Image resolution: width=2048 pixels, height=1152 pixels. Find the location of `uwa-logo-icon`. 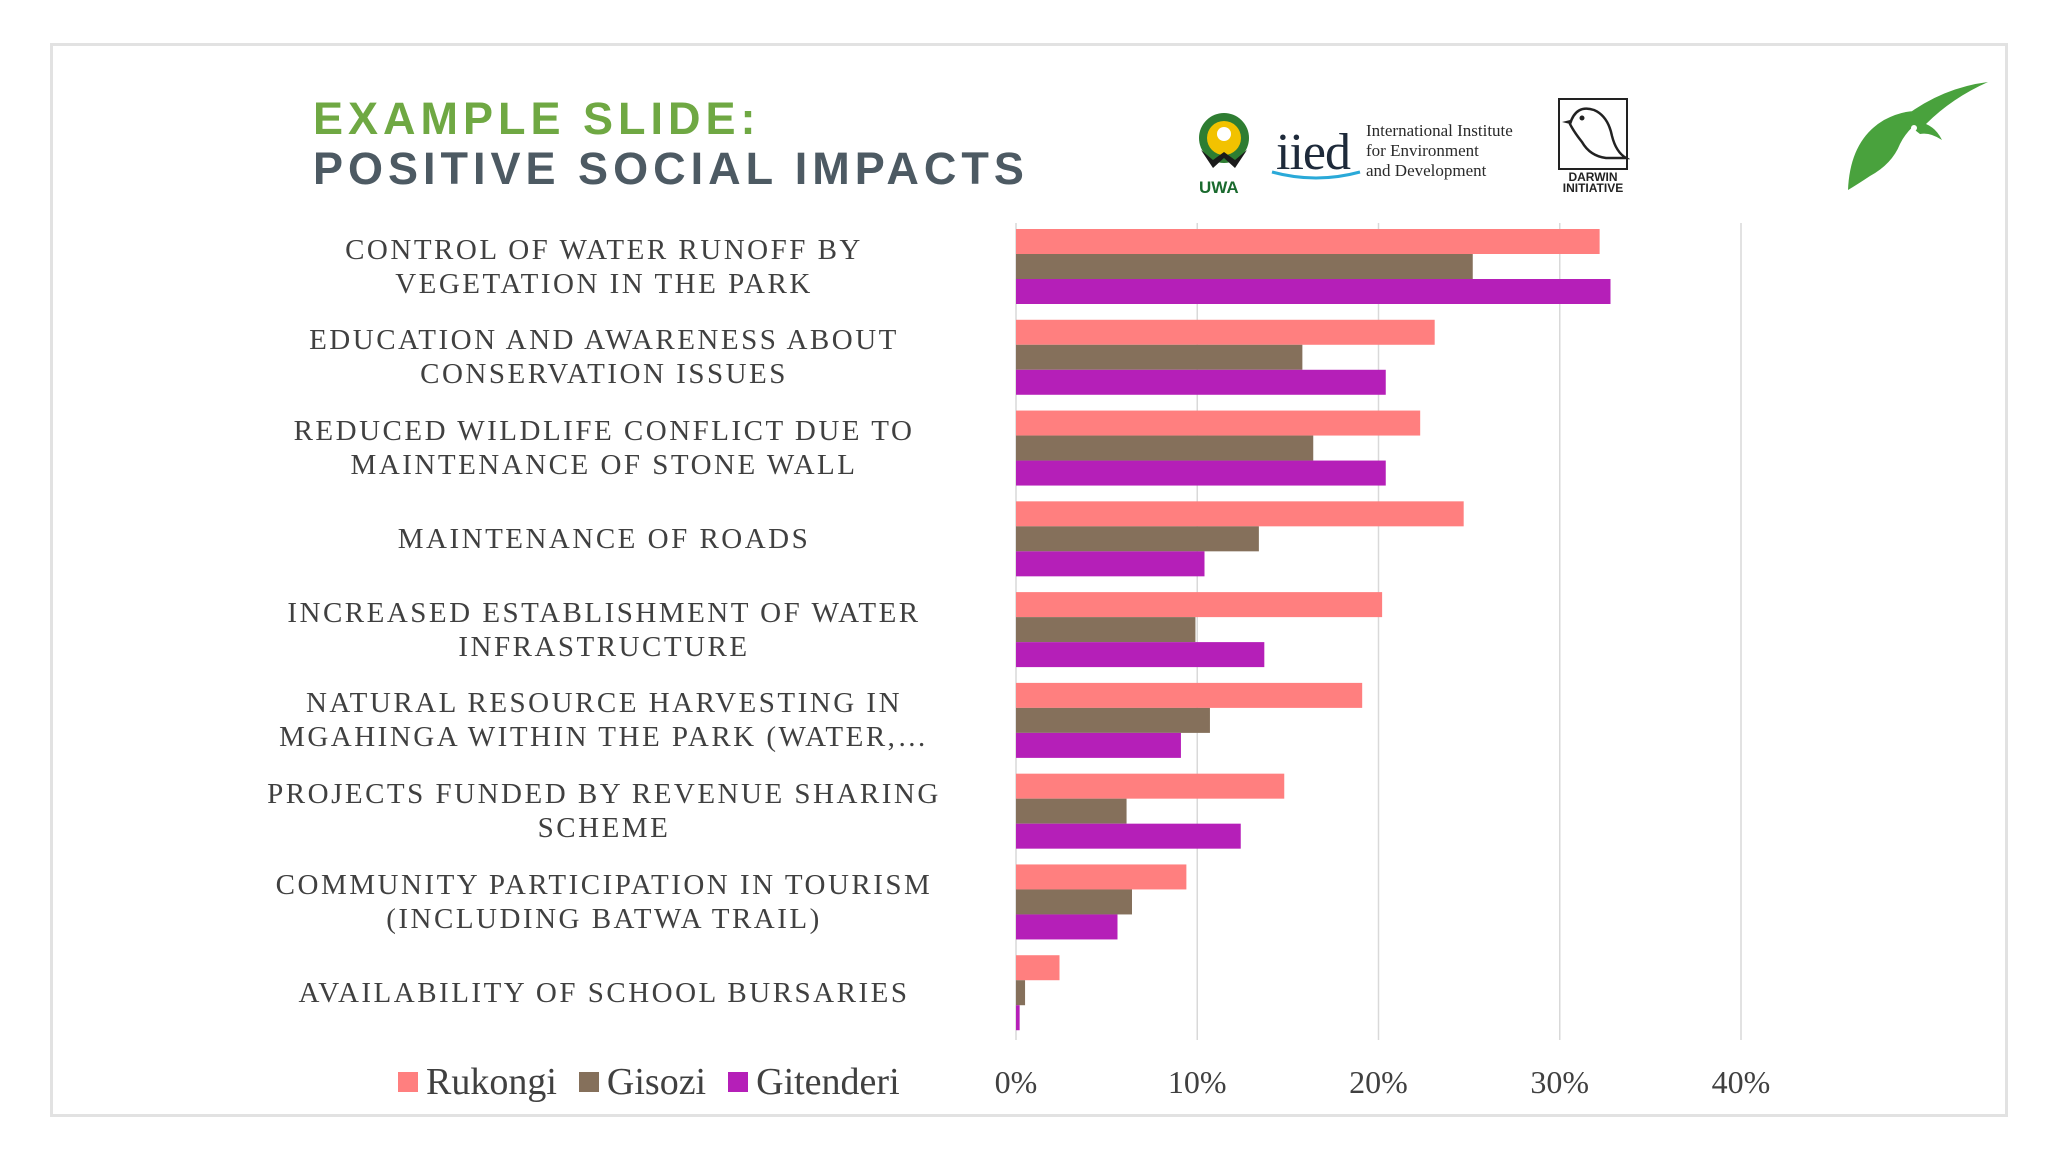

uwa-logo-icon is located at coordinates (1224, 140).